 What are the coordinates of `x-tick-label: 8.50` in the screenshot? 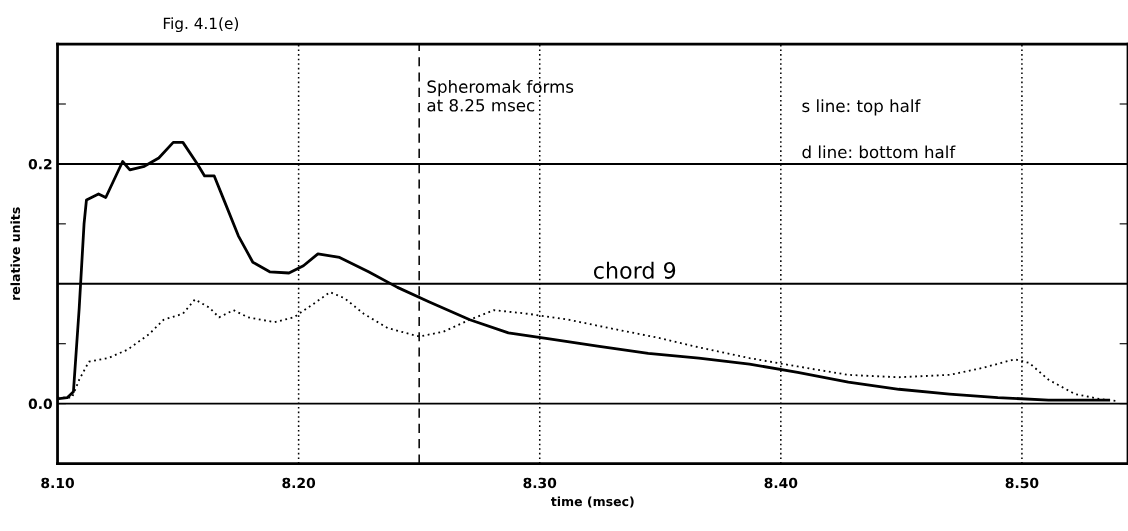 It's located at (1022, 483).